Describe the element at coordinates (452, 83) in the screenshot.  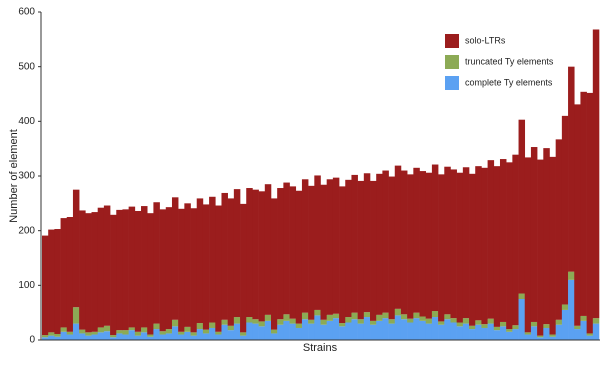
I see `legend-swatch` at that location.